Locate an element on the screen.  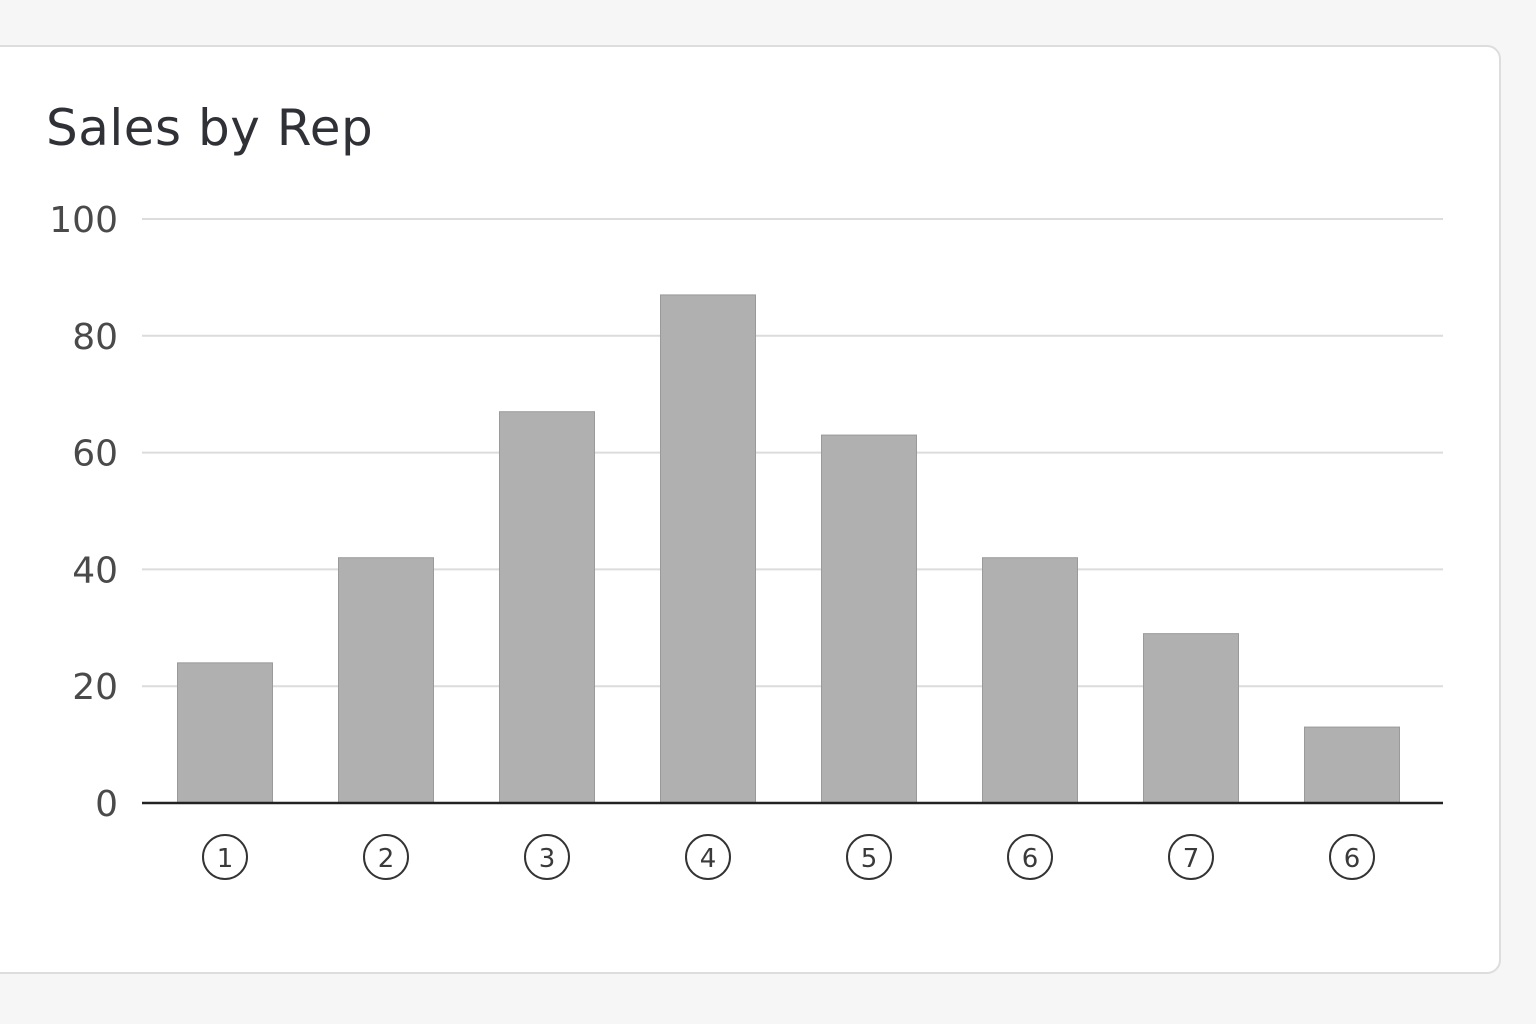
y-tick-label: 40 is located at coordinates (95, 570).